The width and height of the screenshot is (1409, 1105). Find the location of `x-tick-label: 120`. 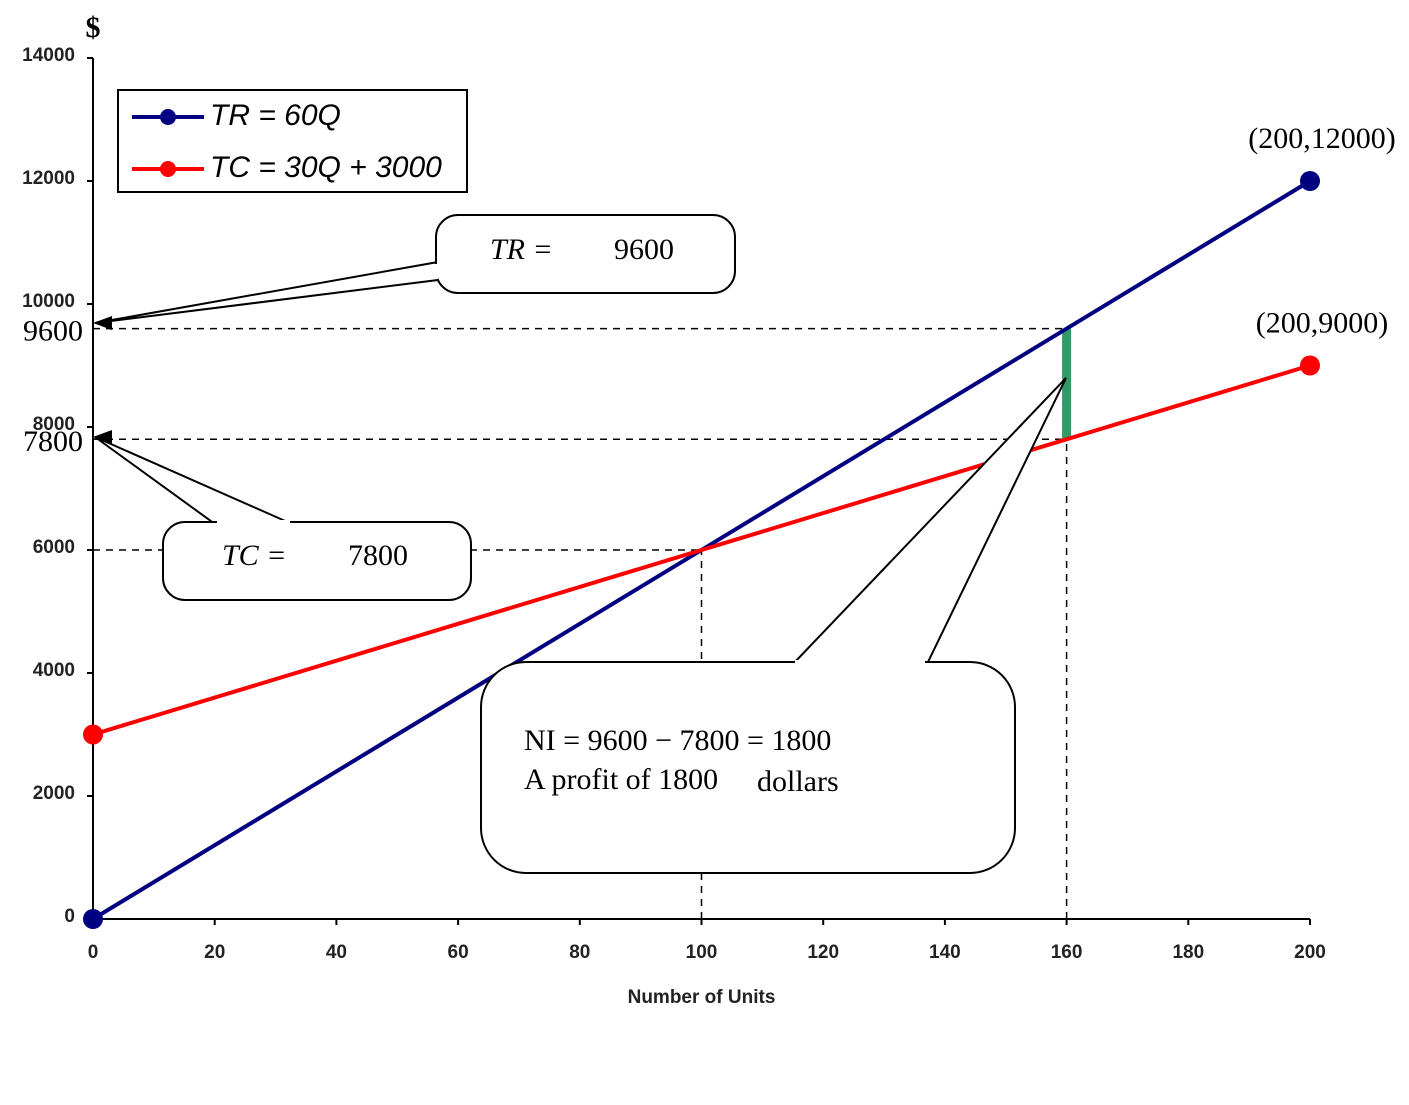

x-tick-label: 120 is located at coordinates (823, 952).